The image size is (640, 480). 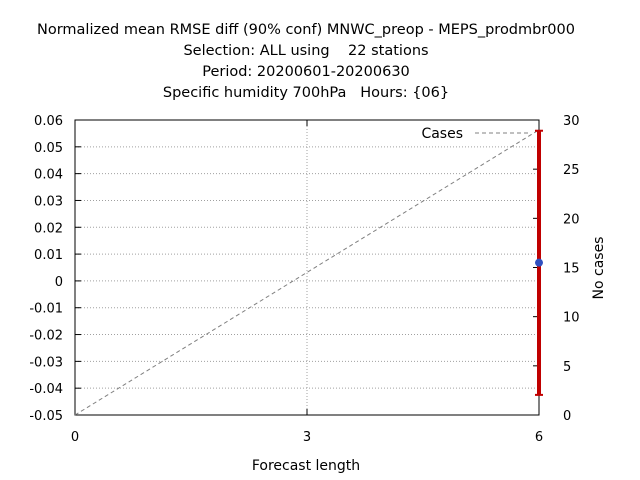 I want to click on y2-tick-label: 15, so click(x=571, y=269).